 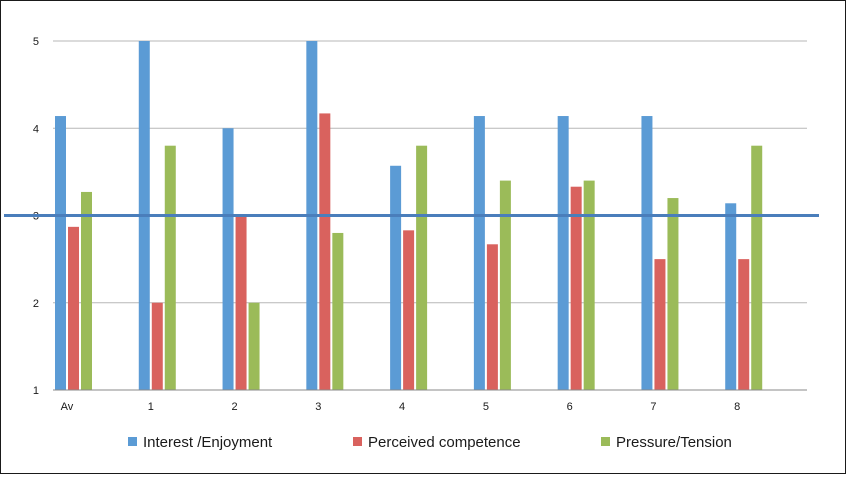 I want to click on legend-label: Perceived competence, so click(x=444, y=442).